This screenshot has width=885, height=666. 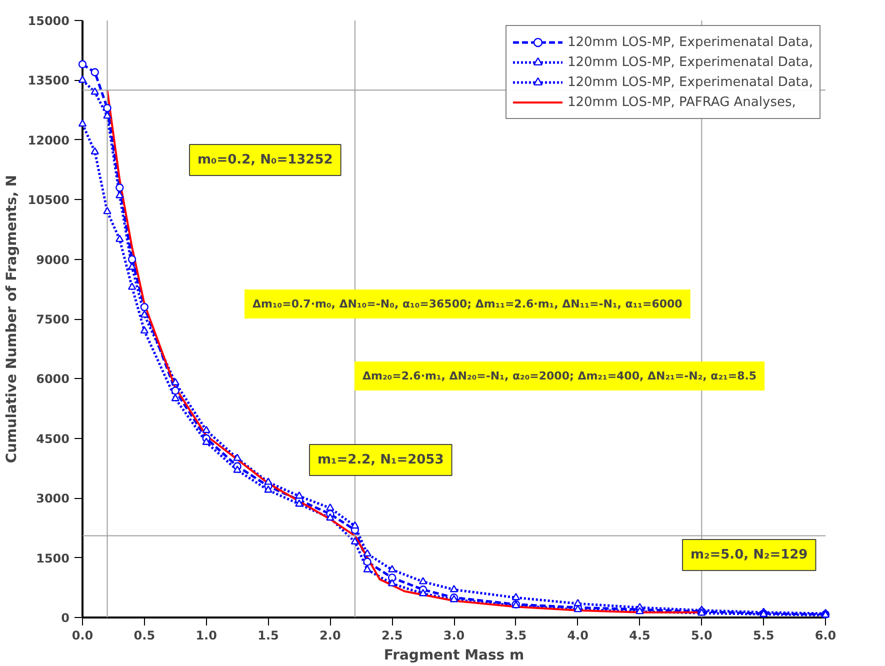 What do you see at coordinates (265, 160) in the screenshot?
I see `annotation: m₀=0.2, N₀=13252` at bounding box center [265, 160].